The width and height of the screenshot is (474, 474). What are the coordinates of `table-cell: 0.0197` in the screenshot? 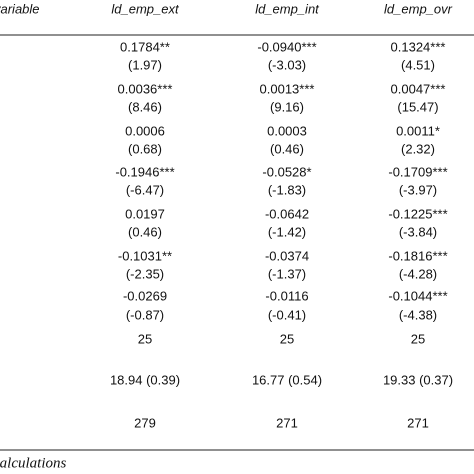 It's located at (145, 213).